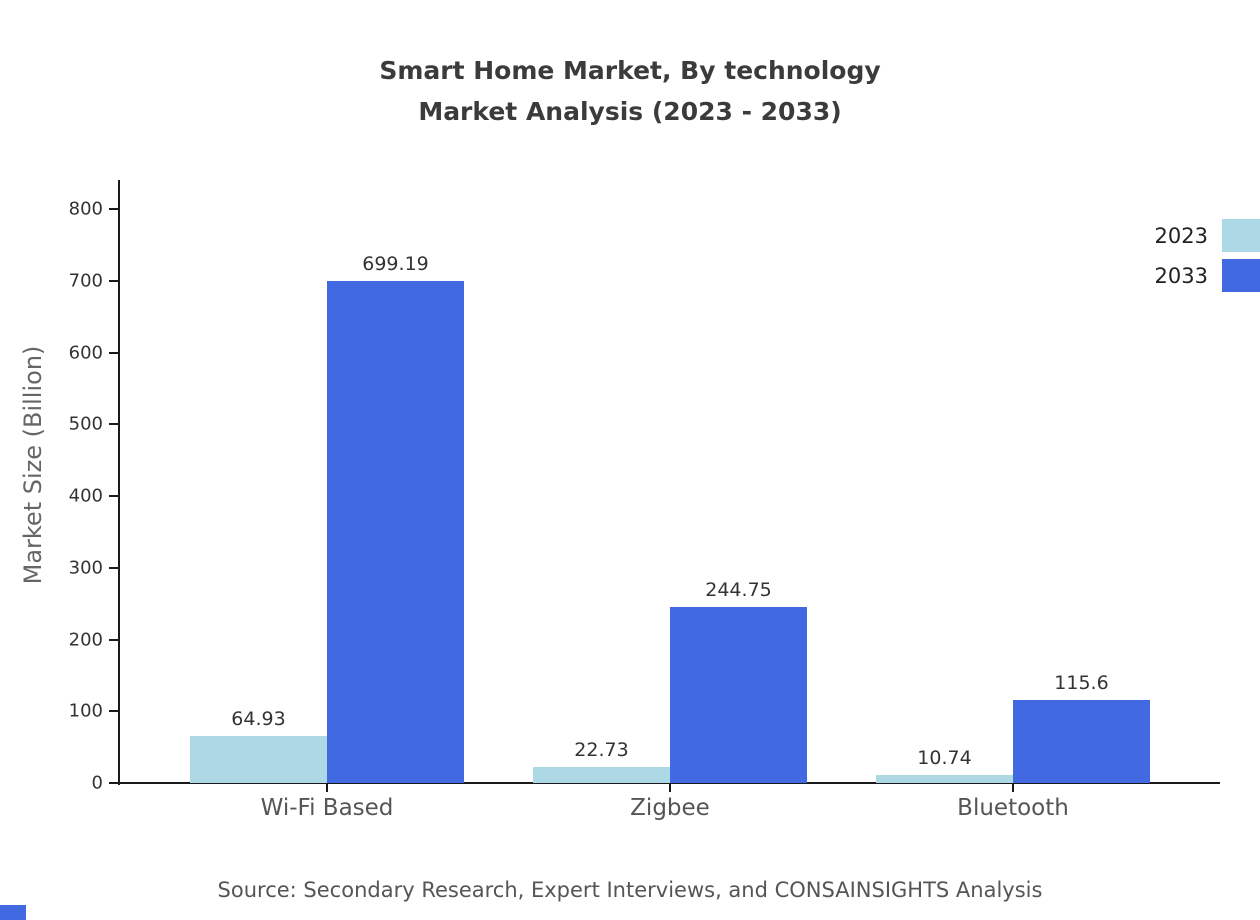 This screenshot has height=920, width=1260. Describe the element at coordinates (944, 758) in the screenshot. I see `value-label: 10.74` at that location.